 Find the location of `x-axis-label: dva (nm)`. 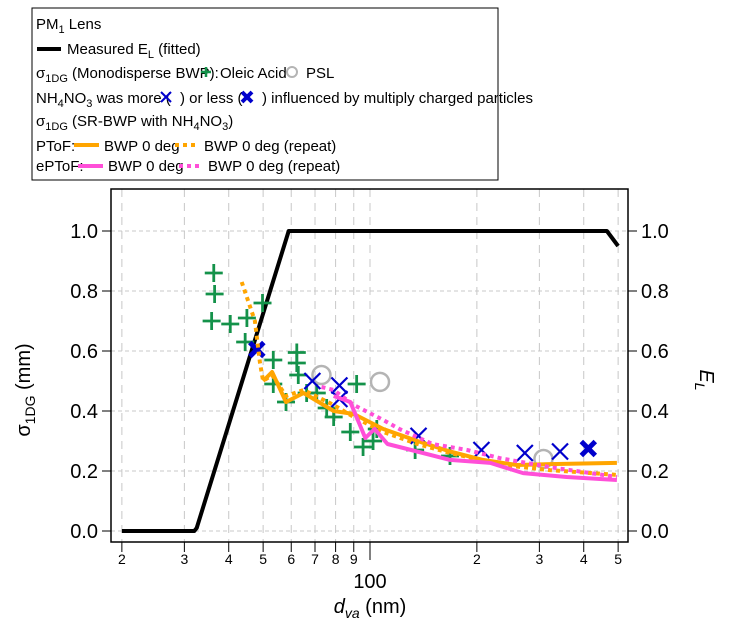

x-axis-label: dva (nm) is located at coordinates (370, 608).